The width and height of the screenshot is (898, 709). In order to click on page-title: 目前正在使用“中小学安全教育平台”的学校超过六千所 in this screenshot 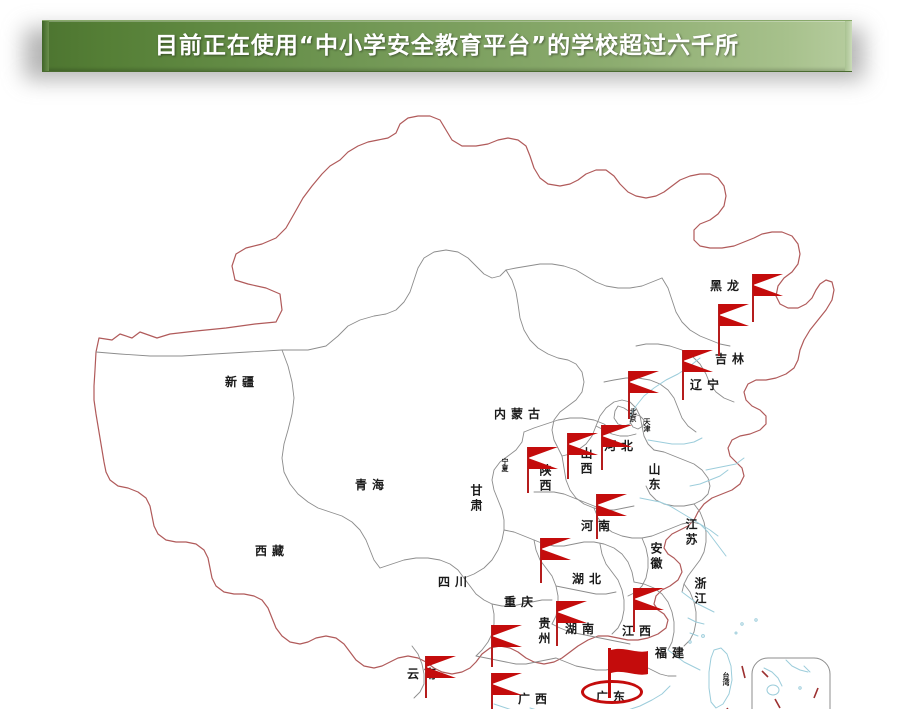, I will do `click(447, 46)`.